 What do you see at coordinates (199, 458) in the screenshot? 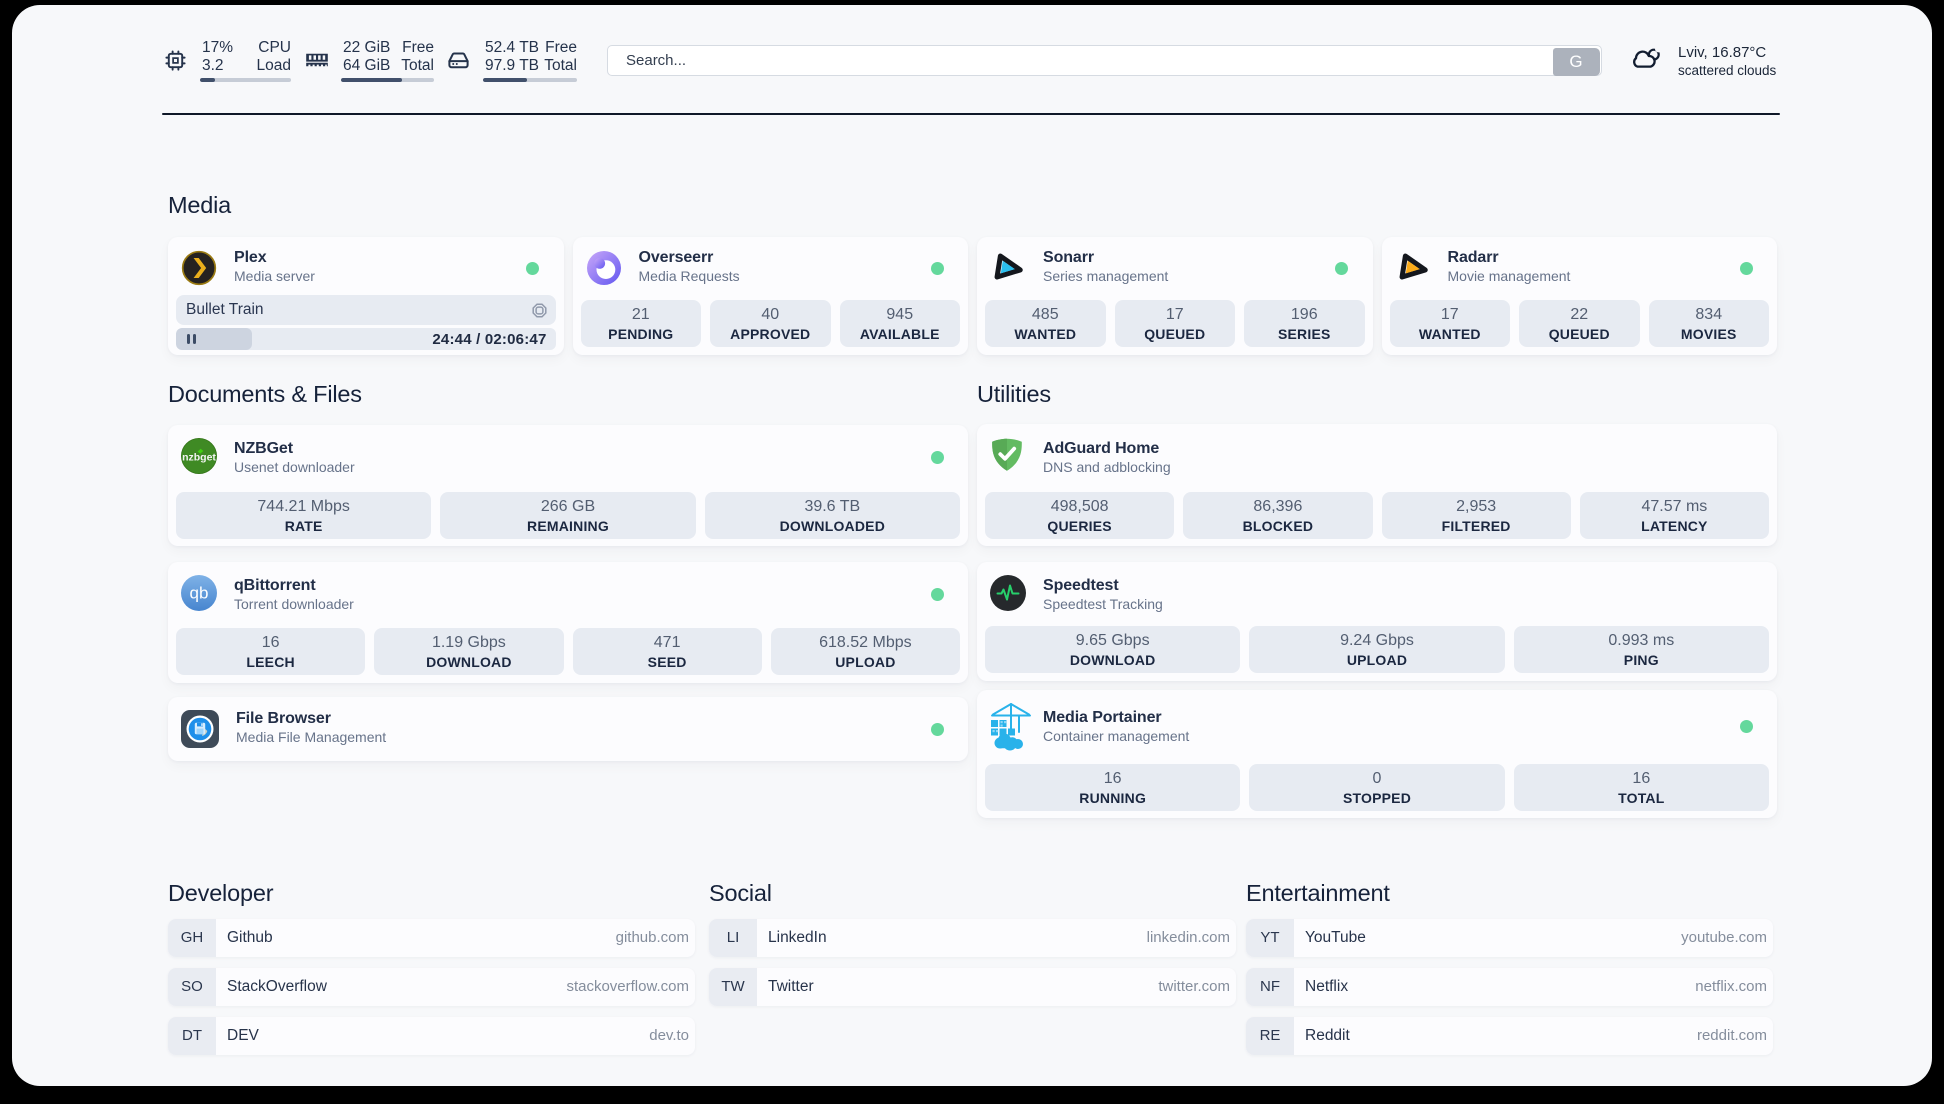
I see `svg-text: nzbget` at bounding box center [199, 458].